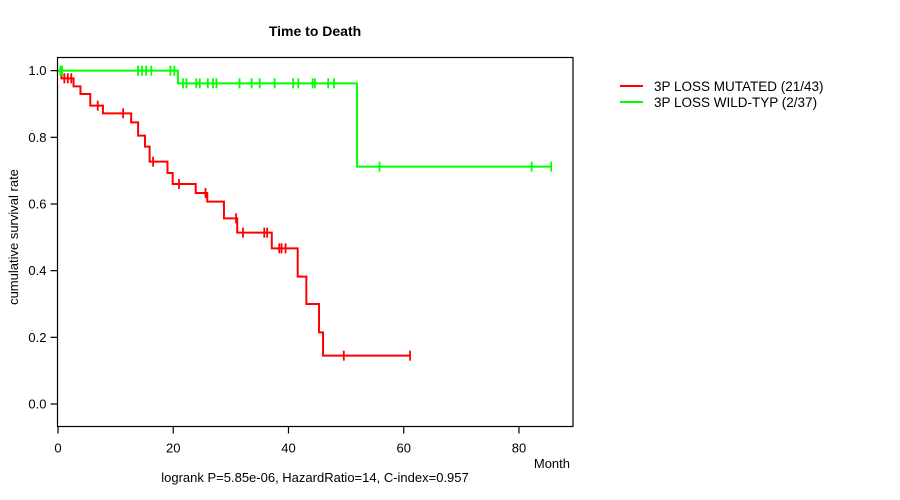  I want to click on legend-item-wildtype: 3P LOSS WILD-TYP (2/37), so click(722, 102).